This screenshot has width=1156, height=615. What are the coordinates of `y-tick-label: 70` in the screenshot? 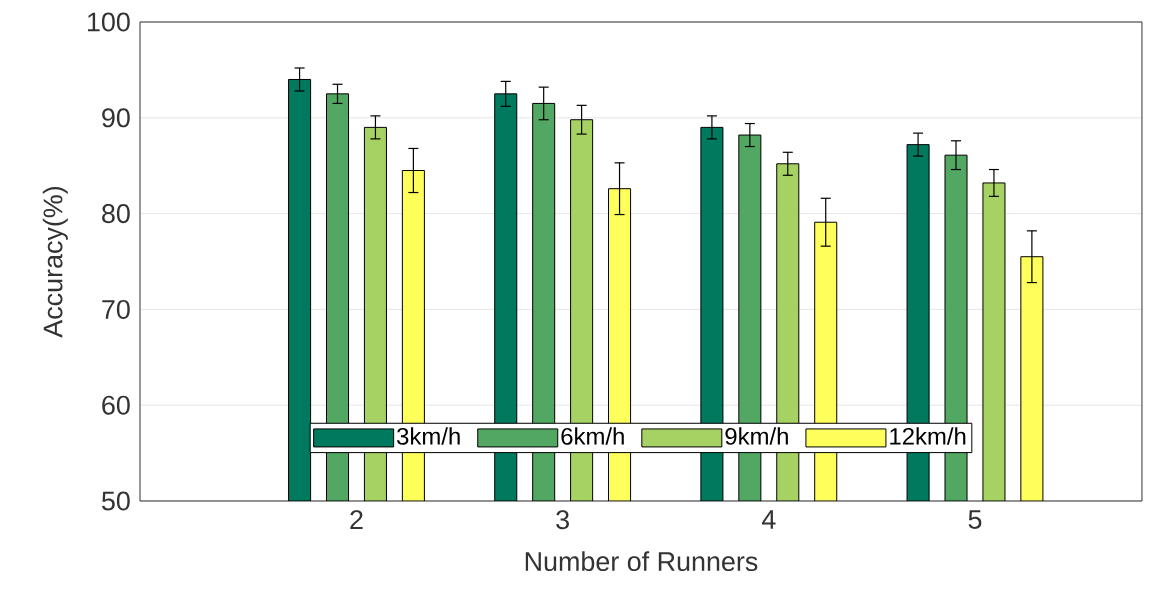 It's located at (116, 309).